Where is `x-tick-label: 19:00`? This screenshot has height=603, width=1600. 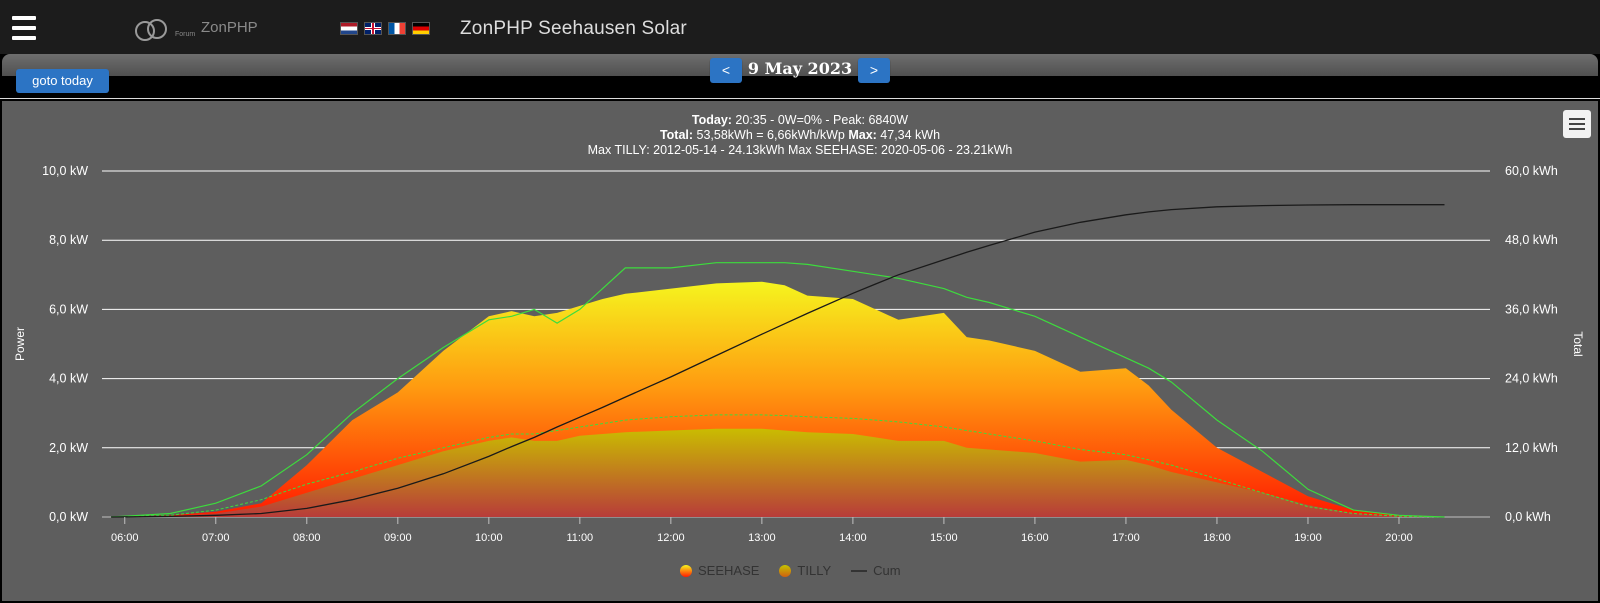
x-tick-label: 19:00 is located at coordinates (1308, 538).